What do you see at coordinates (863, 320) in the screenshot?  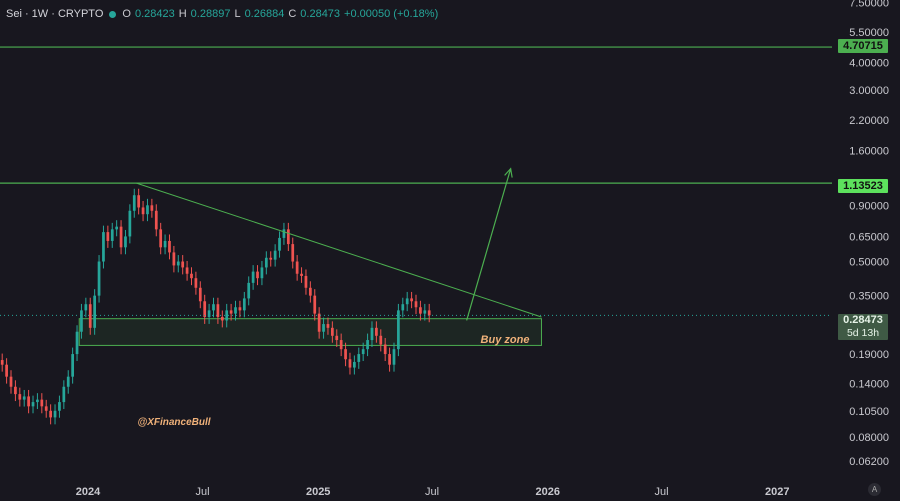 I see `current-price-value: 0.28473` at bounding box center [863, 320].